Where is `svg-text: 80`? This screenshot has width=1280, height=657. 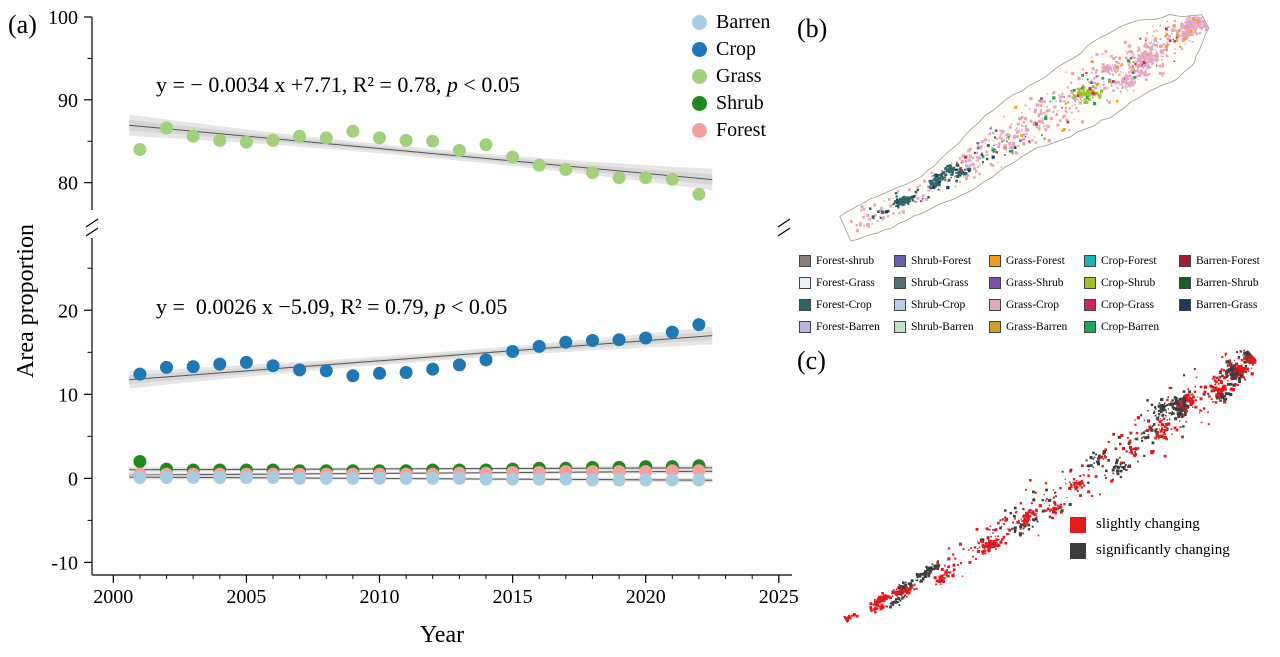
svg-text: 80 is located at coordinates (68, 184).